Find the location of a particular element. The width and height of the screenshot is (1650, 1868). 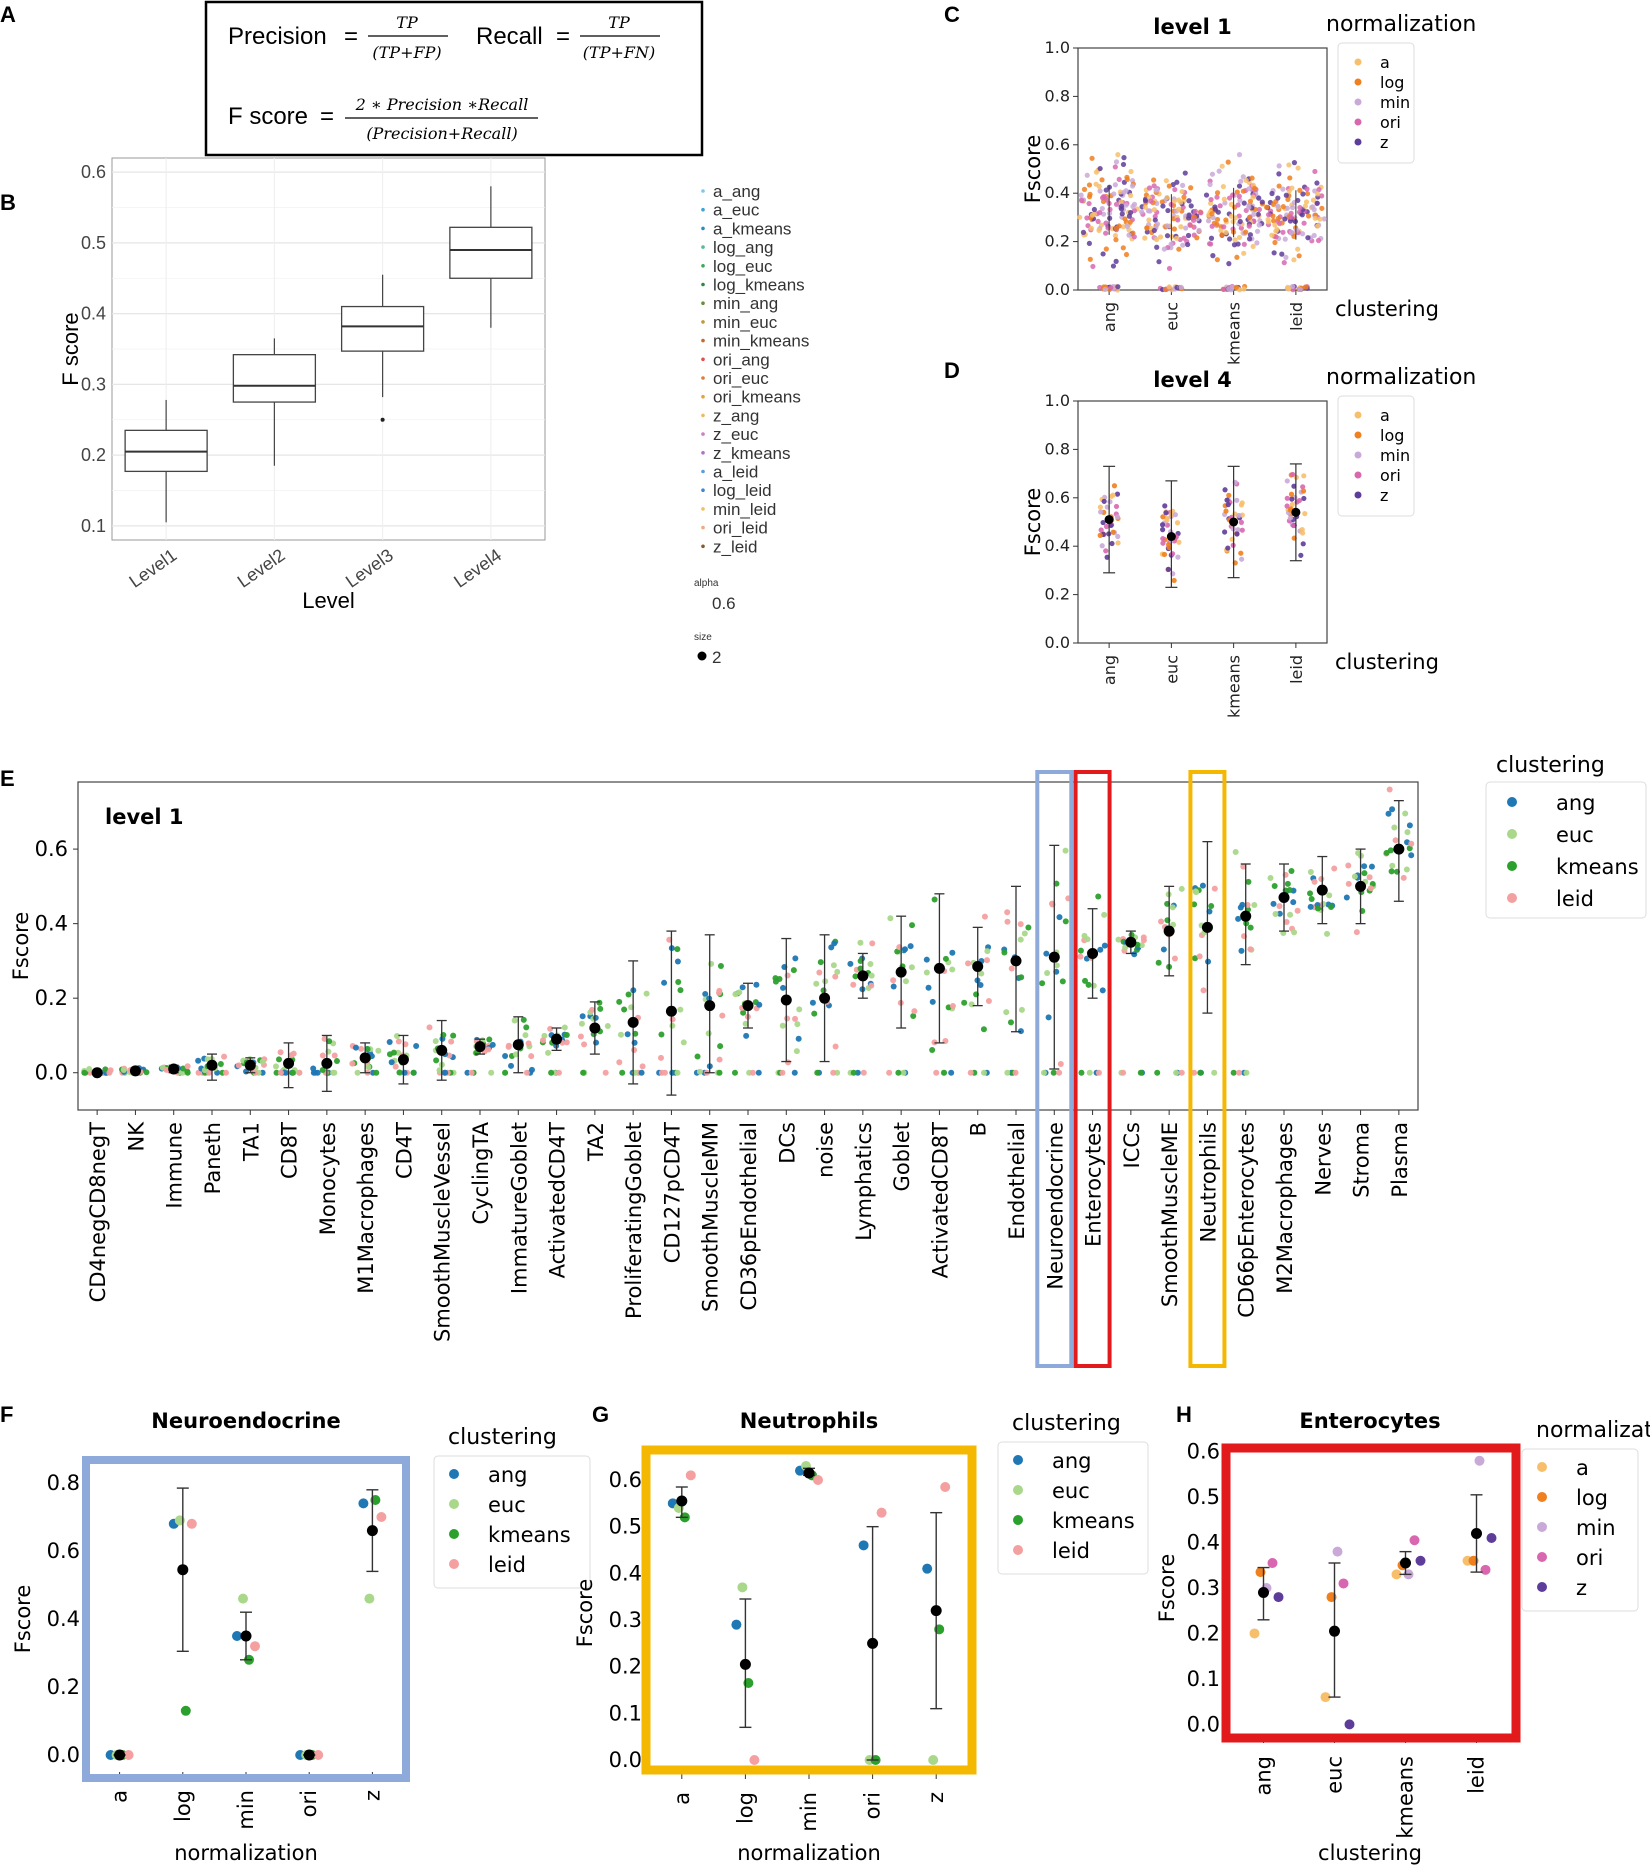

legend-label: euc is located at coordinates (1071, 1491).